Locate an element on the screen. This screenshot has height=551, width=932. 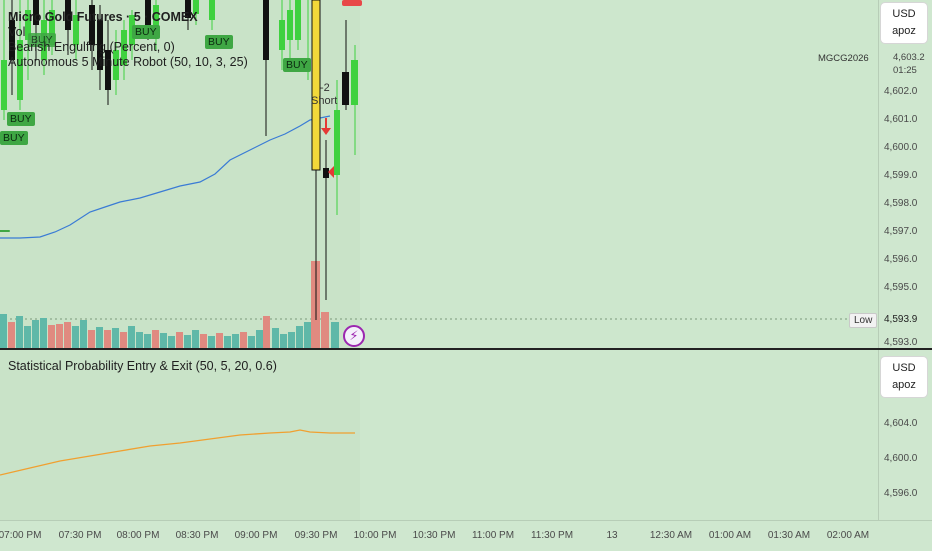
price-tick: 4,596.0 is located at coordinates (901, 259).